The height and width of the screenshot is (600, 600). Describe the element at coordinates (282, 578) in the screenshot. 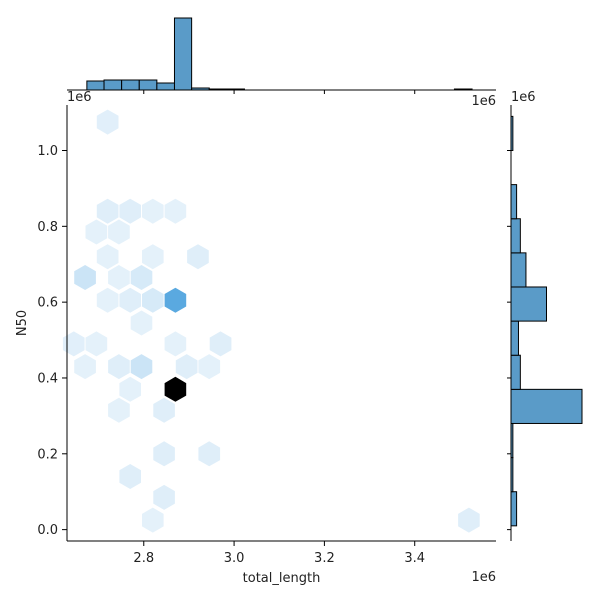

I see `x-axis-label: total_length` at that location.